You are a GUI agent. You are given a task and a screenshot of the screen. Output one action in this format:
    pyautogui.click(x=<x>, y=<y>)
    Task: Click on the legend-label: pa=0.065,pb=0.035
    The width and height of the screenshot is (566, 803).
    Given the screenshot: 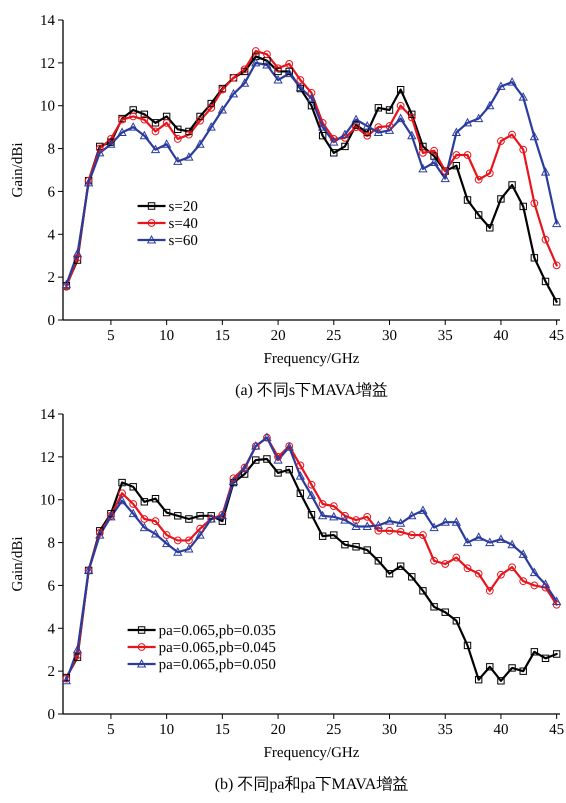 What is the action you would take?
    pyautogui.click(x=217, y=631)
    